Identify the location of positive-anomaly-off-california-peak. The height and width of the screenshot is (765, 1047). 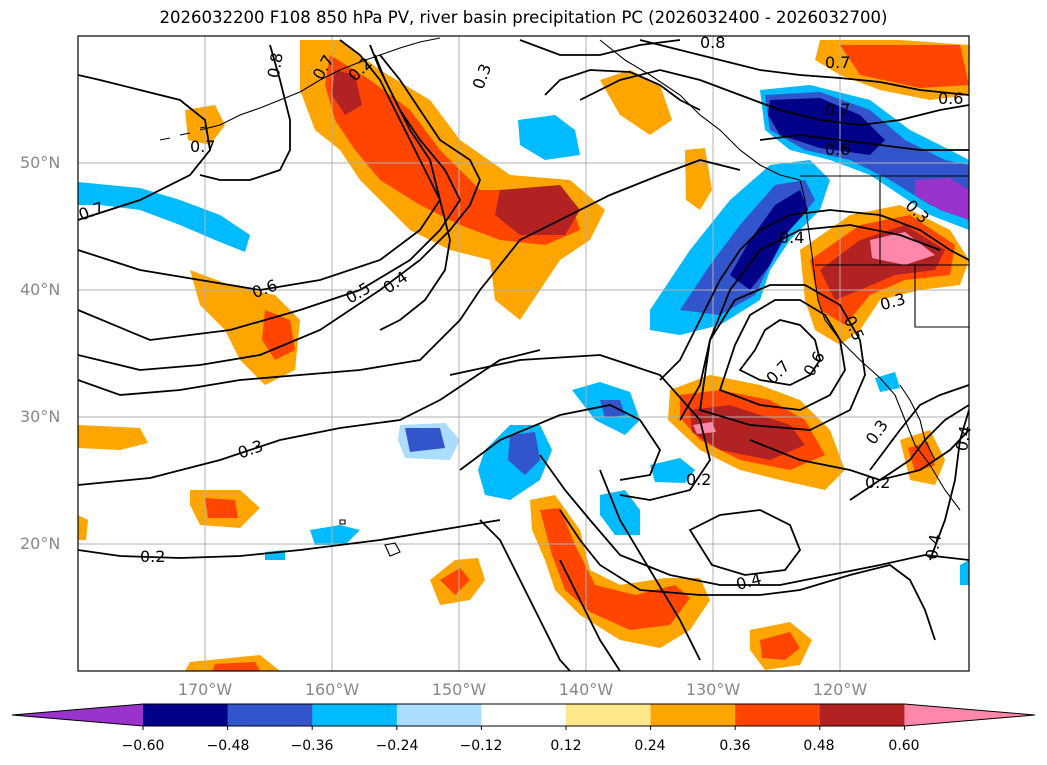
(704, 428).